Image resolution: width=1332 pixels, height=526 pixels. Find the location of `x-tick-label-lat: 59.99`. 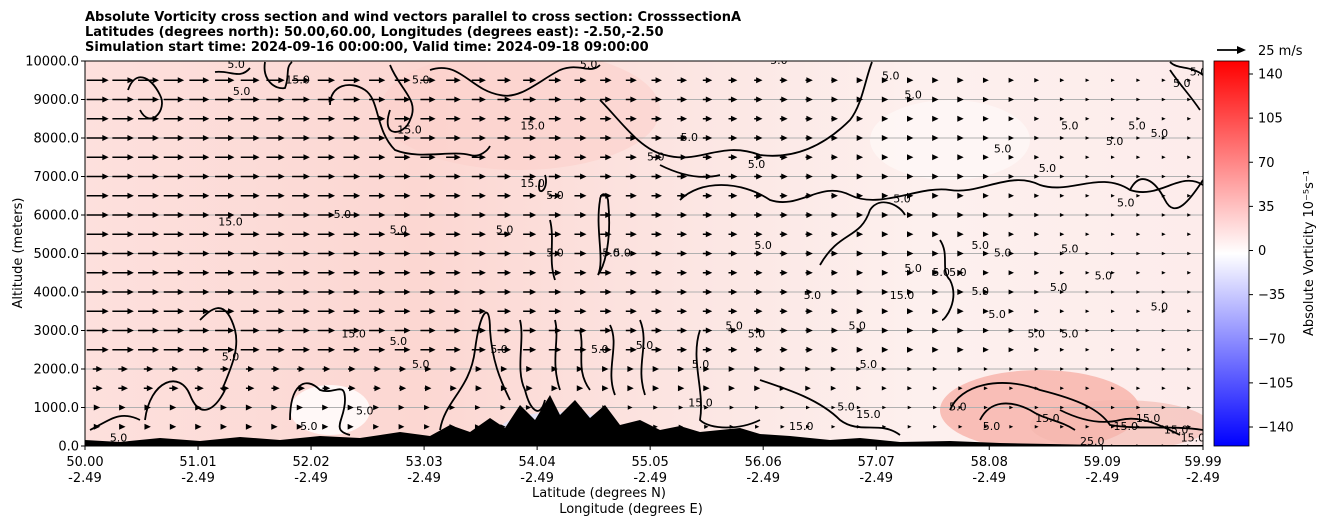

x-tick-label-lat: 59.99 is located at coordinates (1202, 462).